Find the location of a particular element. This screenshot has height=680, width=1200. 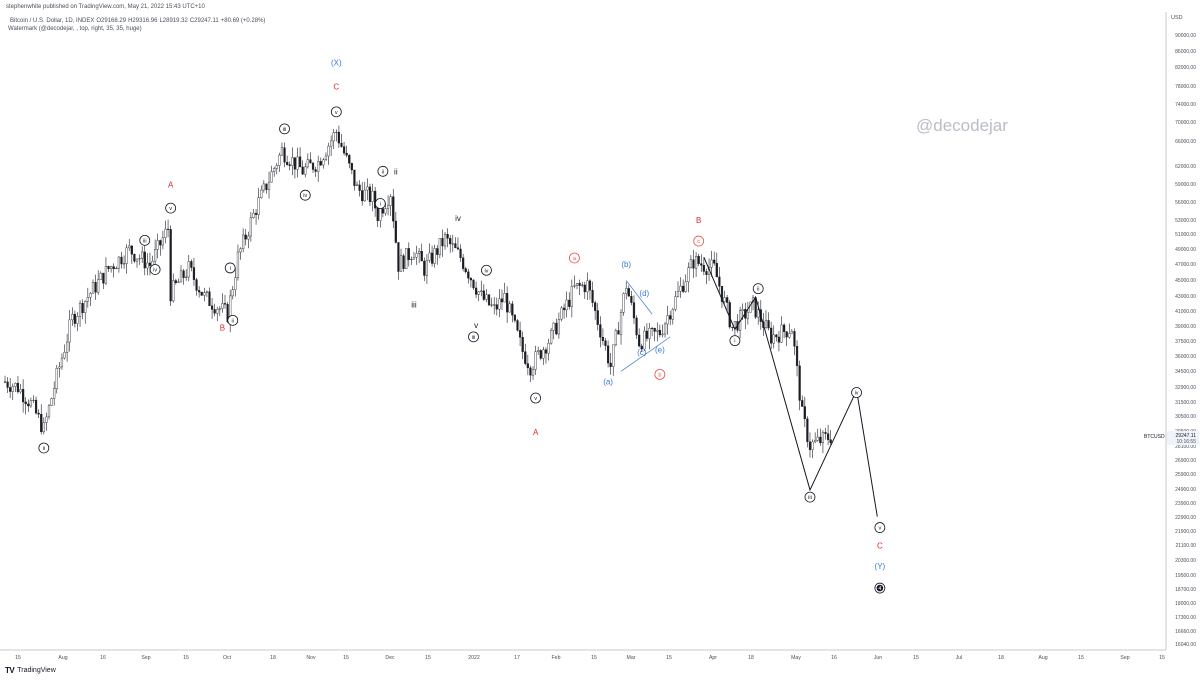

wave-label-text: (a) is located at coordinates (608, 382).